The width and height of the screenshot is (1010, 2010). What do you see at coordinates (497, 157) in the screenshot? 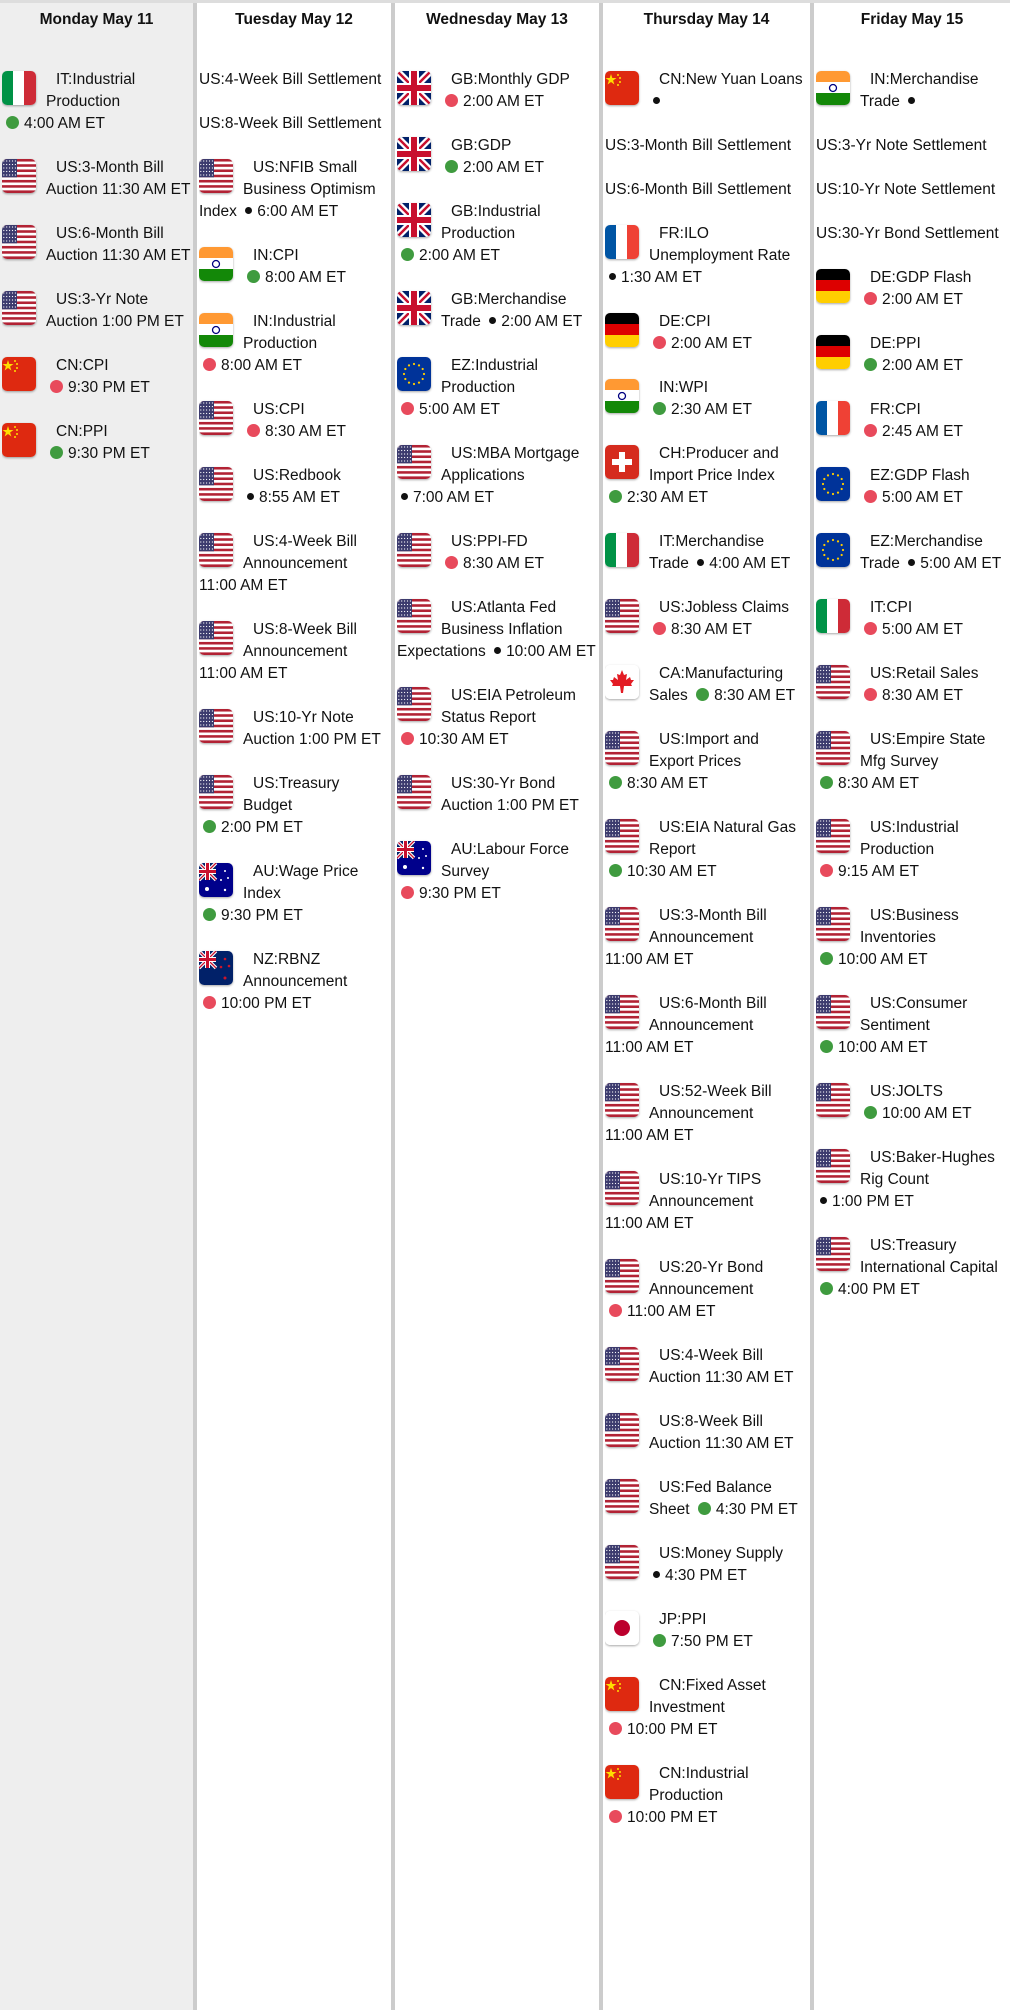
I see `calendar-event: GB:GDP 2:00 AM ET` at bounding box center [497, 157].